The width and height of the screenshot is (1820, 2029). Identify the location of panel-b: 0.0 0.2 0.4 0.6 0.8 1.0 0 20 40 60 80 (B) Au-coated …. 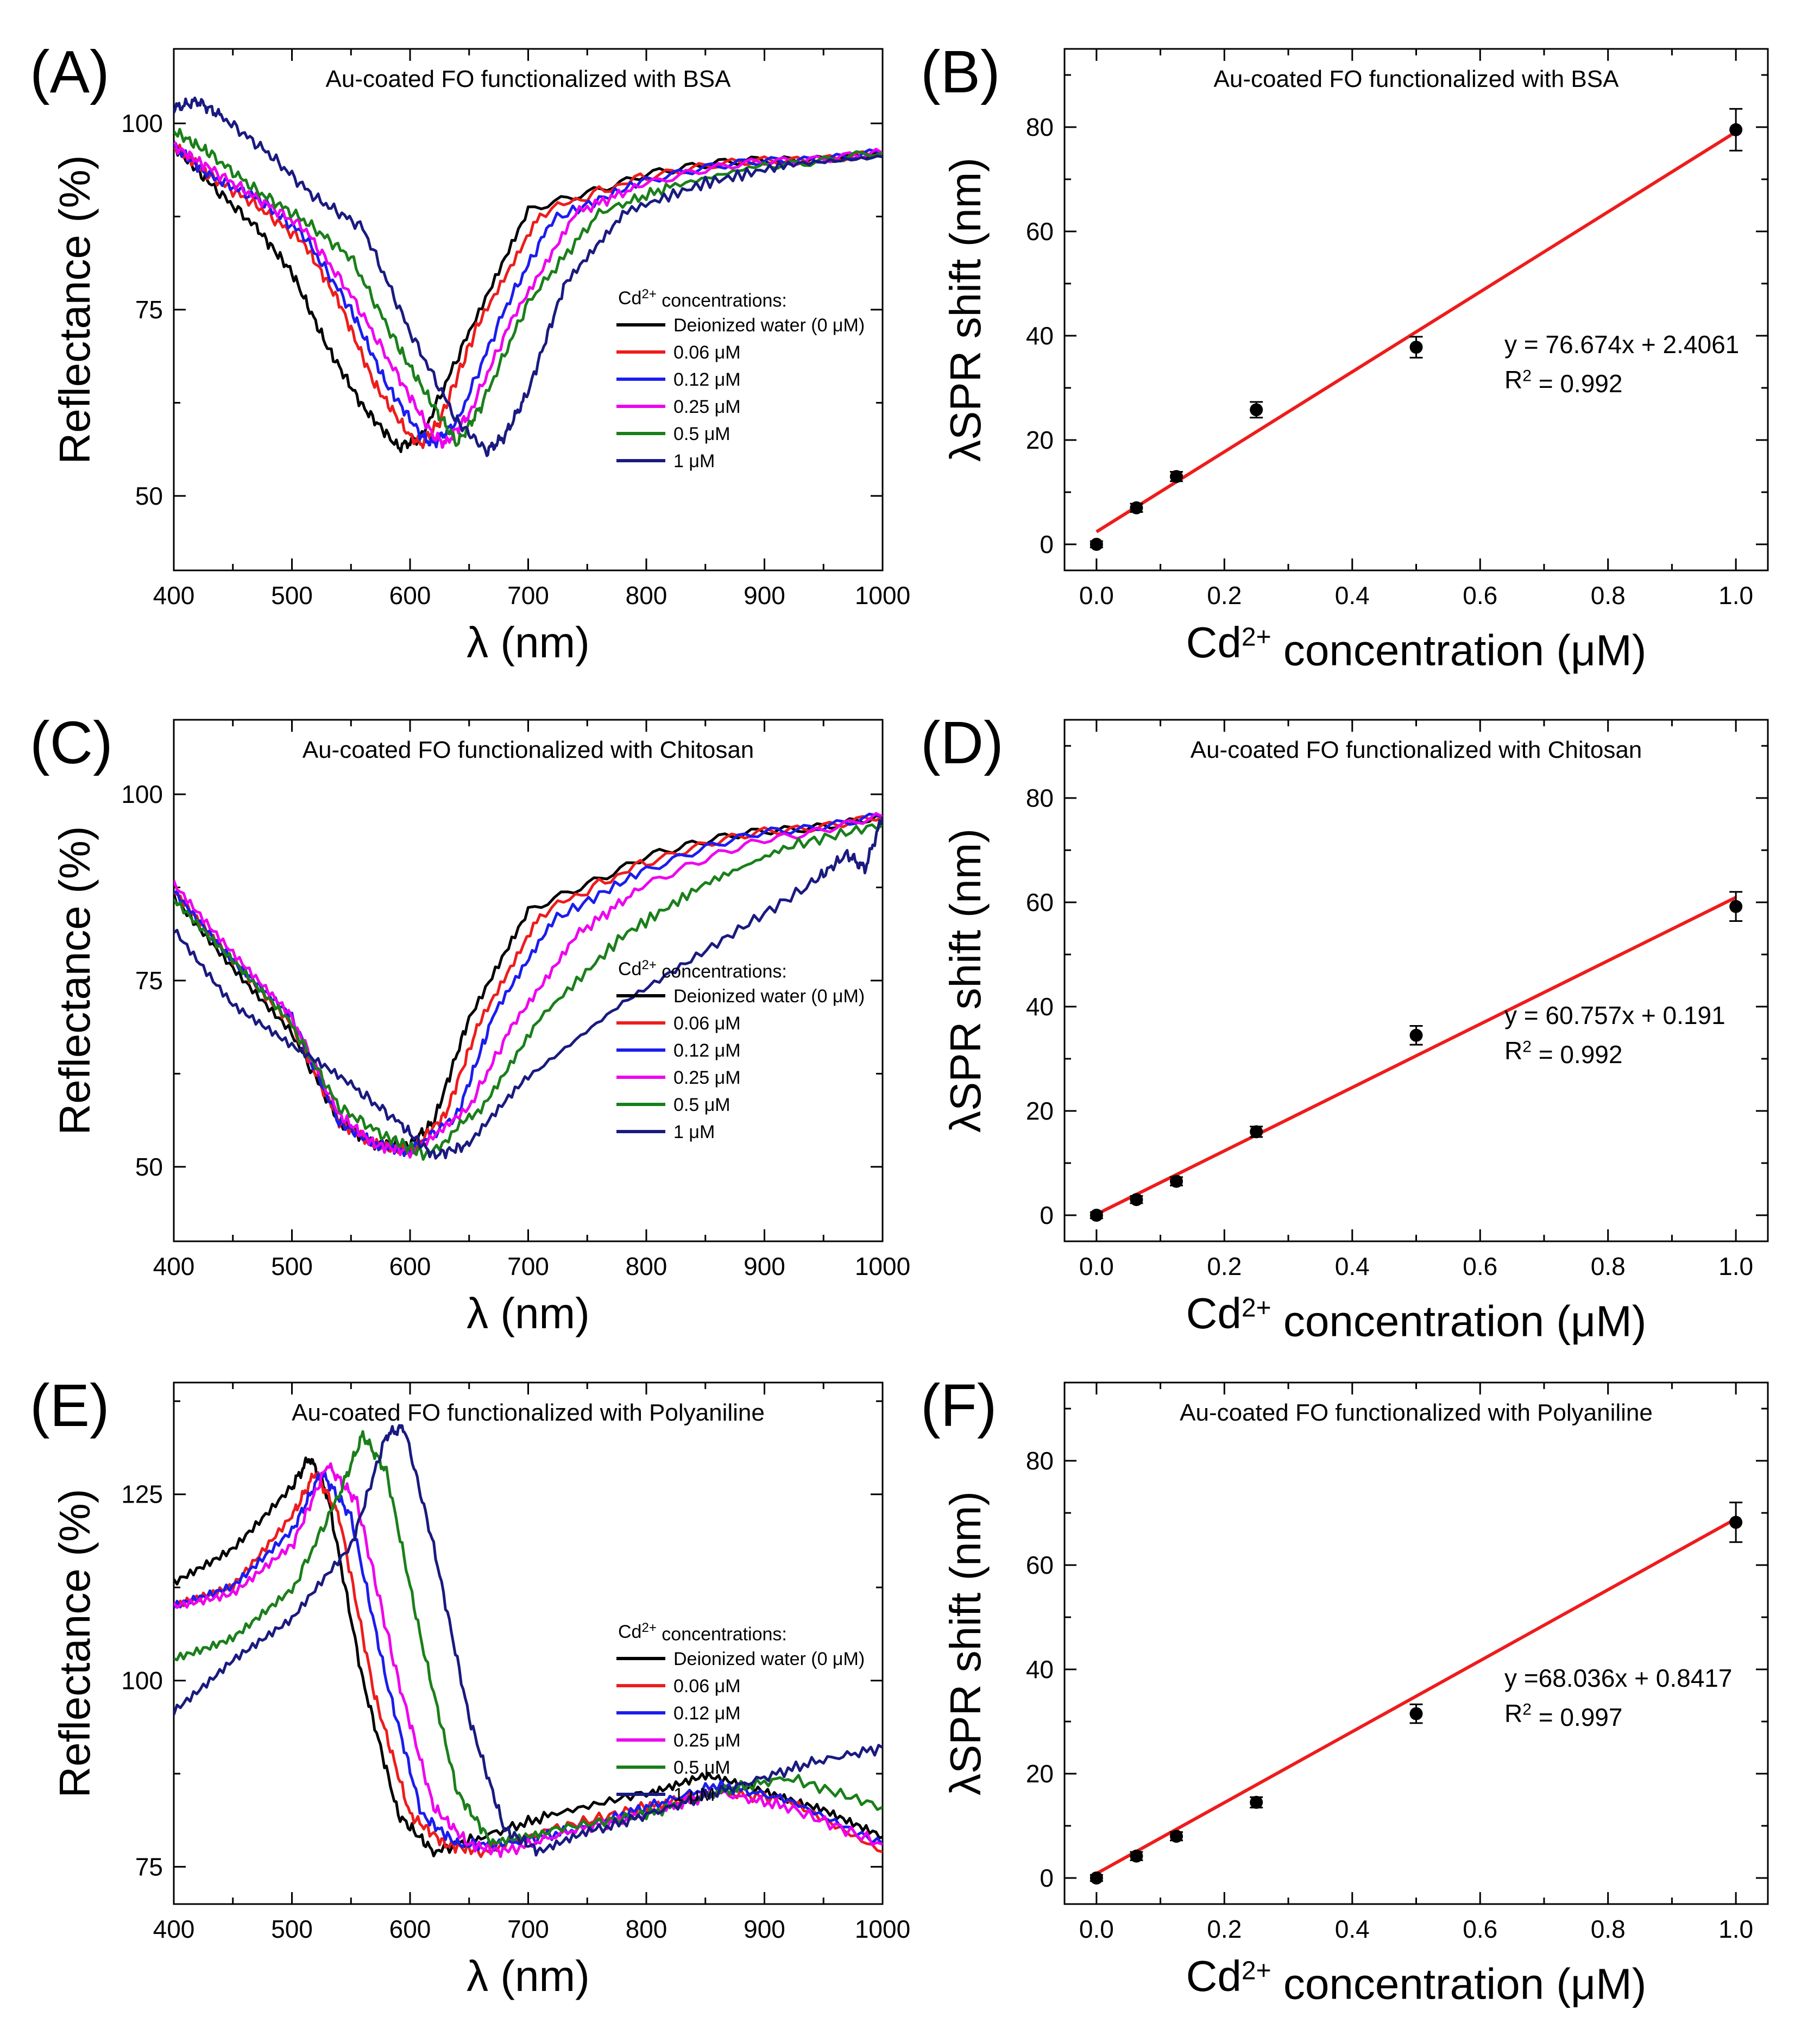
(1345, 356).